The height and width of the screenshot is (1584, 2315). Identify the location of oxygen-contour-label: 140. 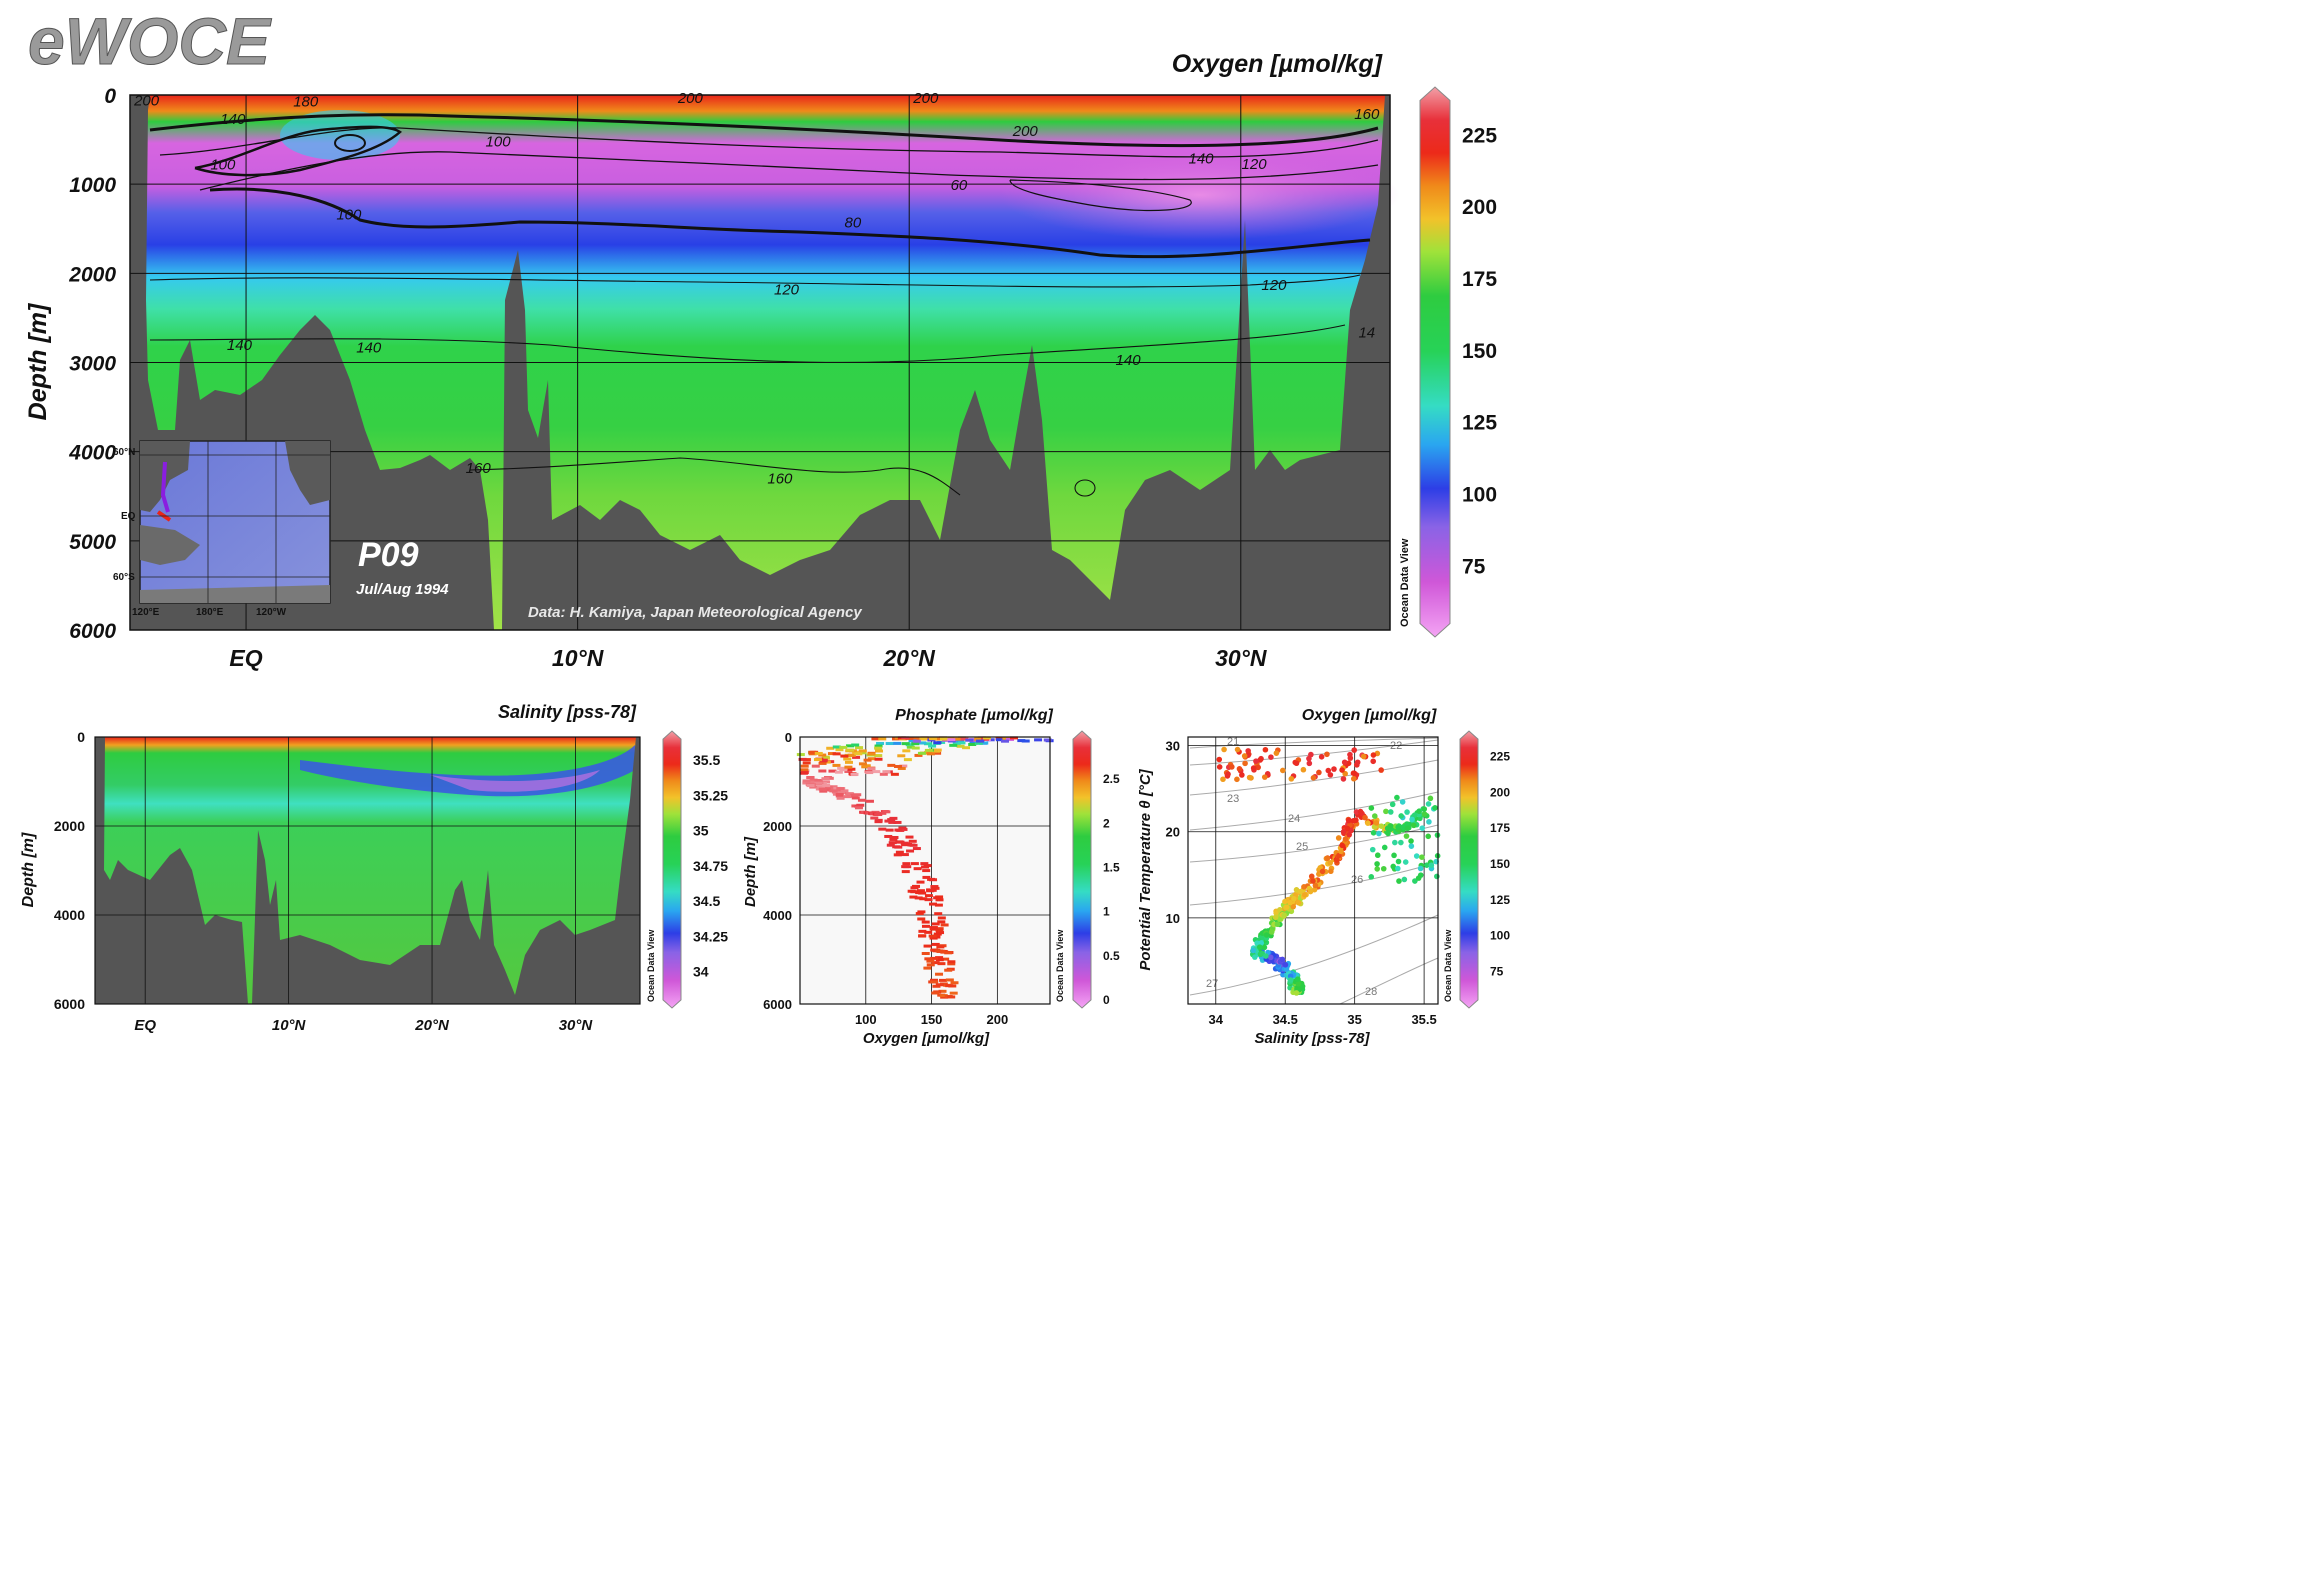
(240, 345).